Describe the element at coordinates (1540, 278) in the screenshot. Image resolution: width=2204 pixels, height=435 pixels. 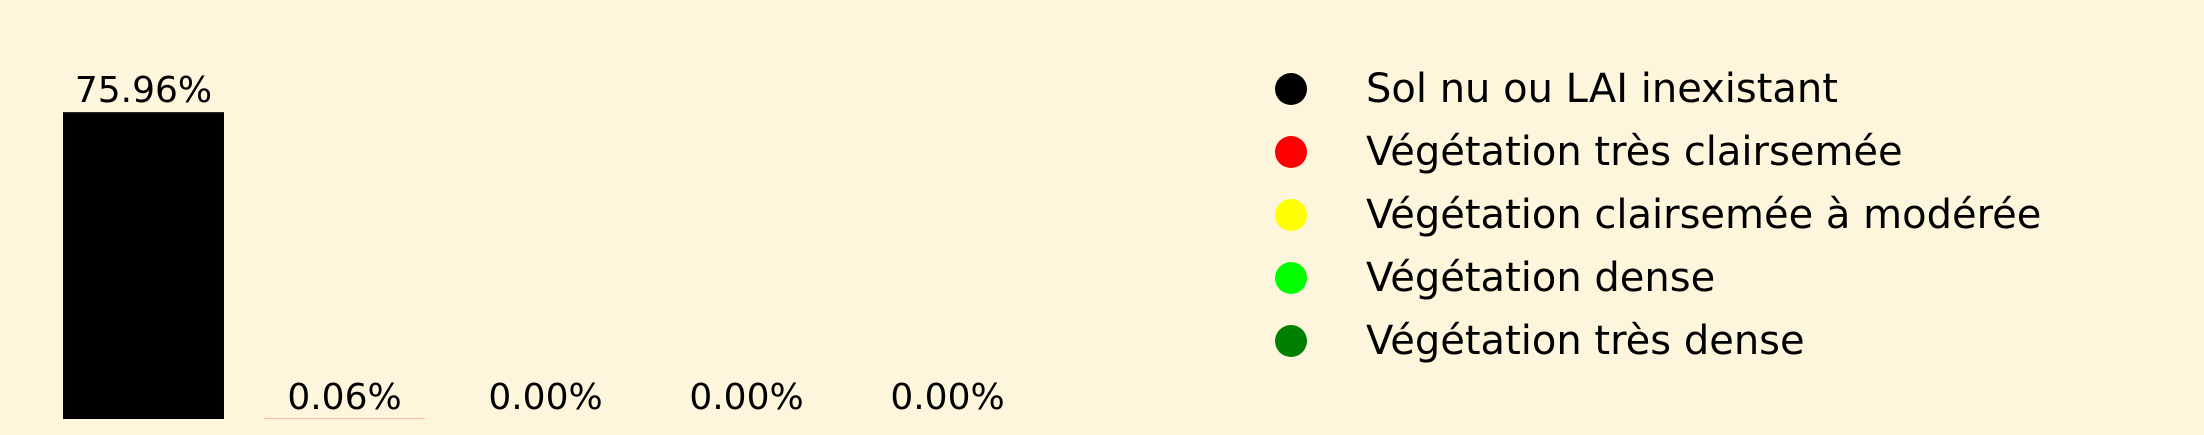
I see `legend-label-4: Végétation dense` at that location.